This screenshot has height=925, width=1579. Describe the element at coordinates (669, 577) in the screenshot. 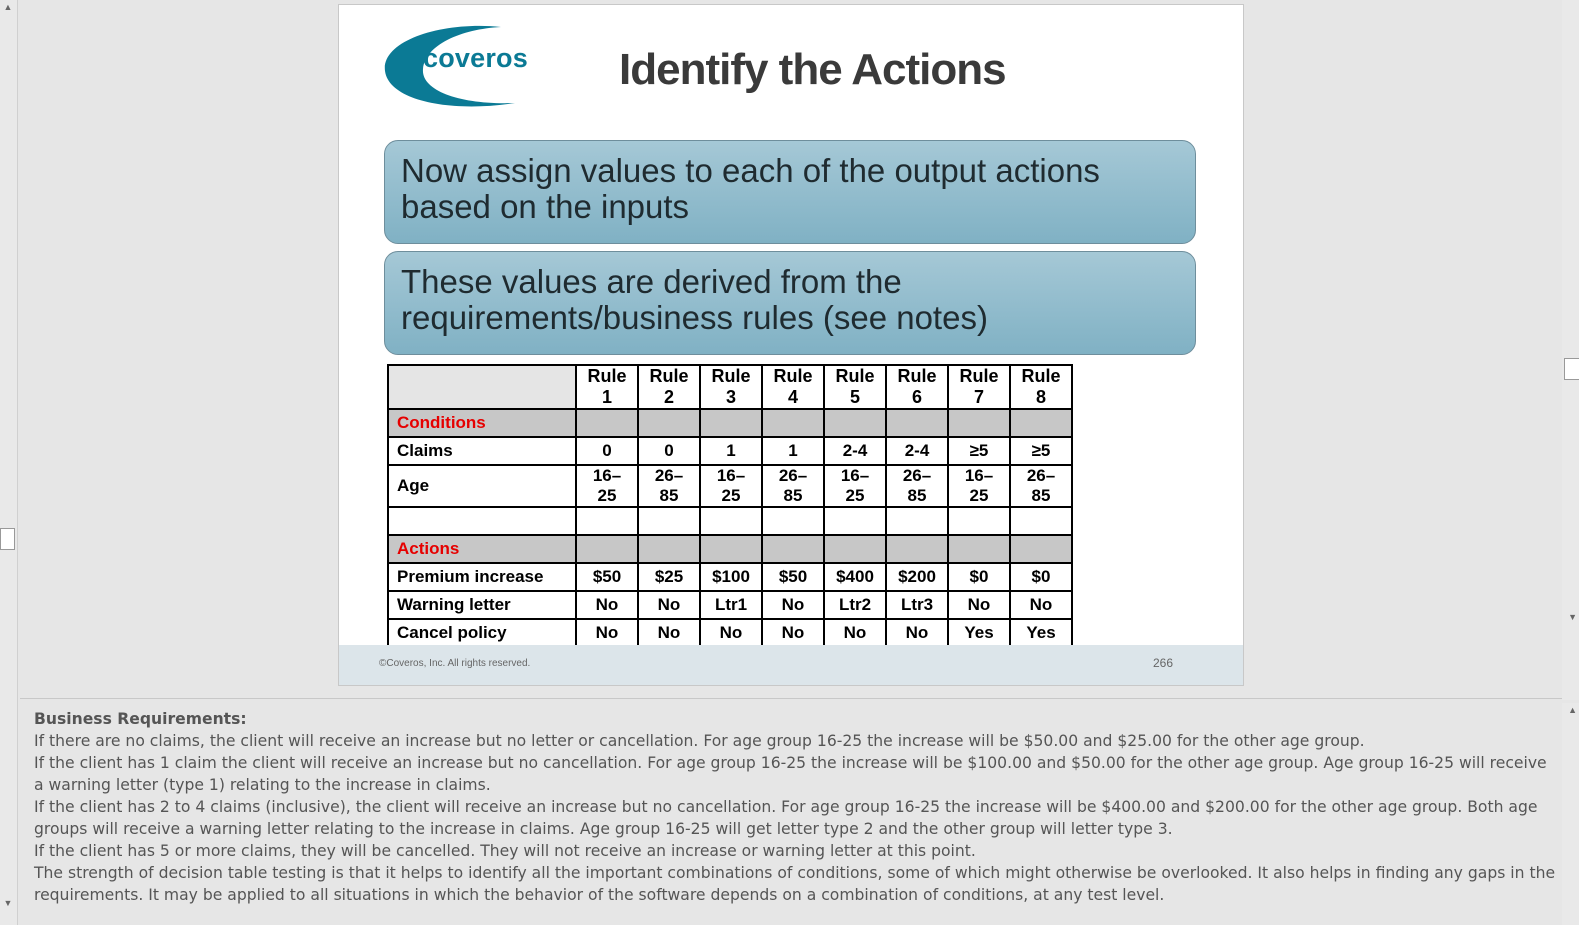

I see `table-cell: $25` at that location.